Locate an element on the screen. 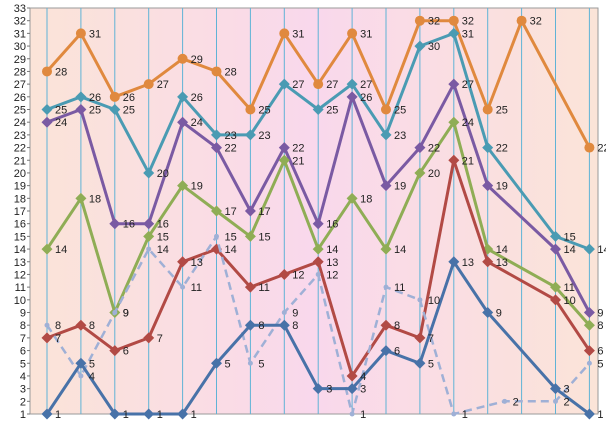  data-label: 2 is located at coordinates (567, 402).